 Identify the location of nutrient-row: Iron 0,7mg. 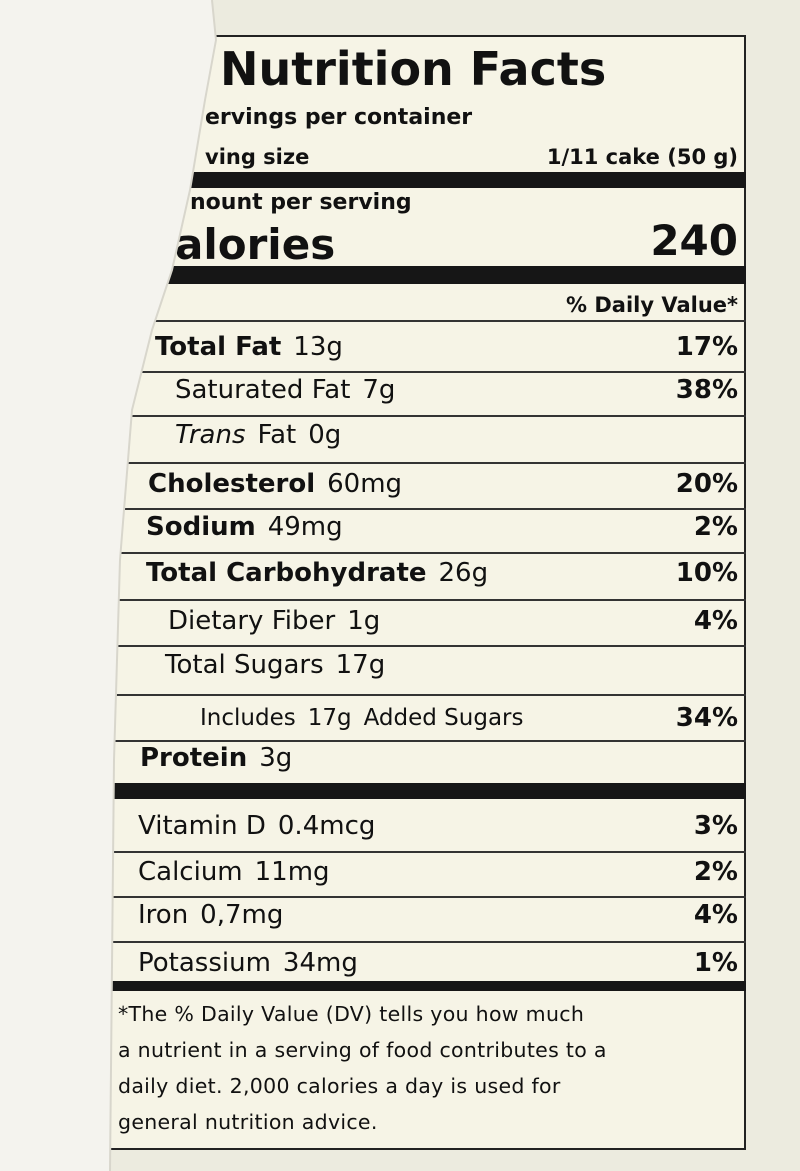
(210, 915).